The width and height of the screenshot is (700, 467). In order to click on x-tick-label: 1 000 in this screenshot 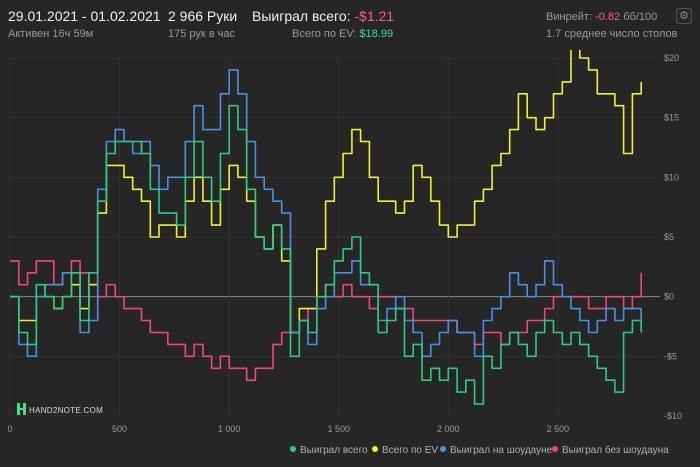, I will do `click(229, 429)`.